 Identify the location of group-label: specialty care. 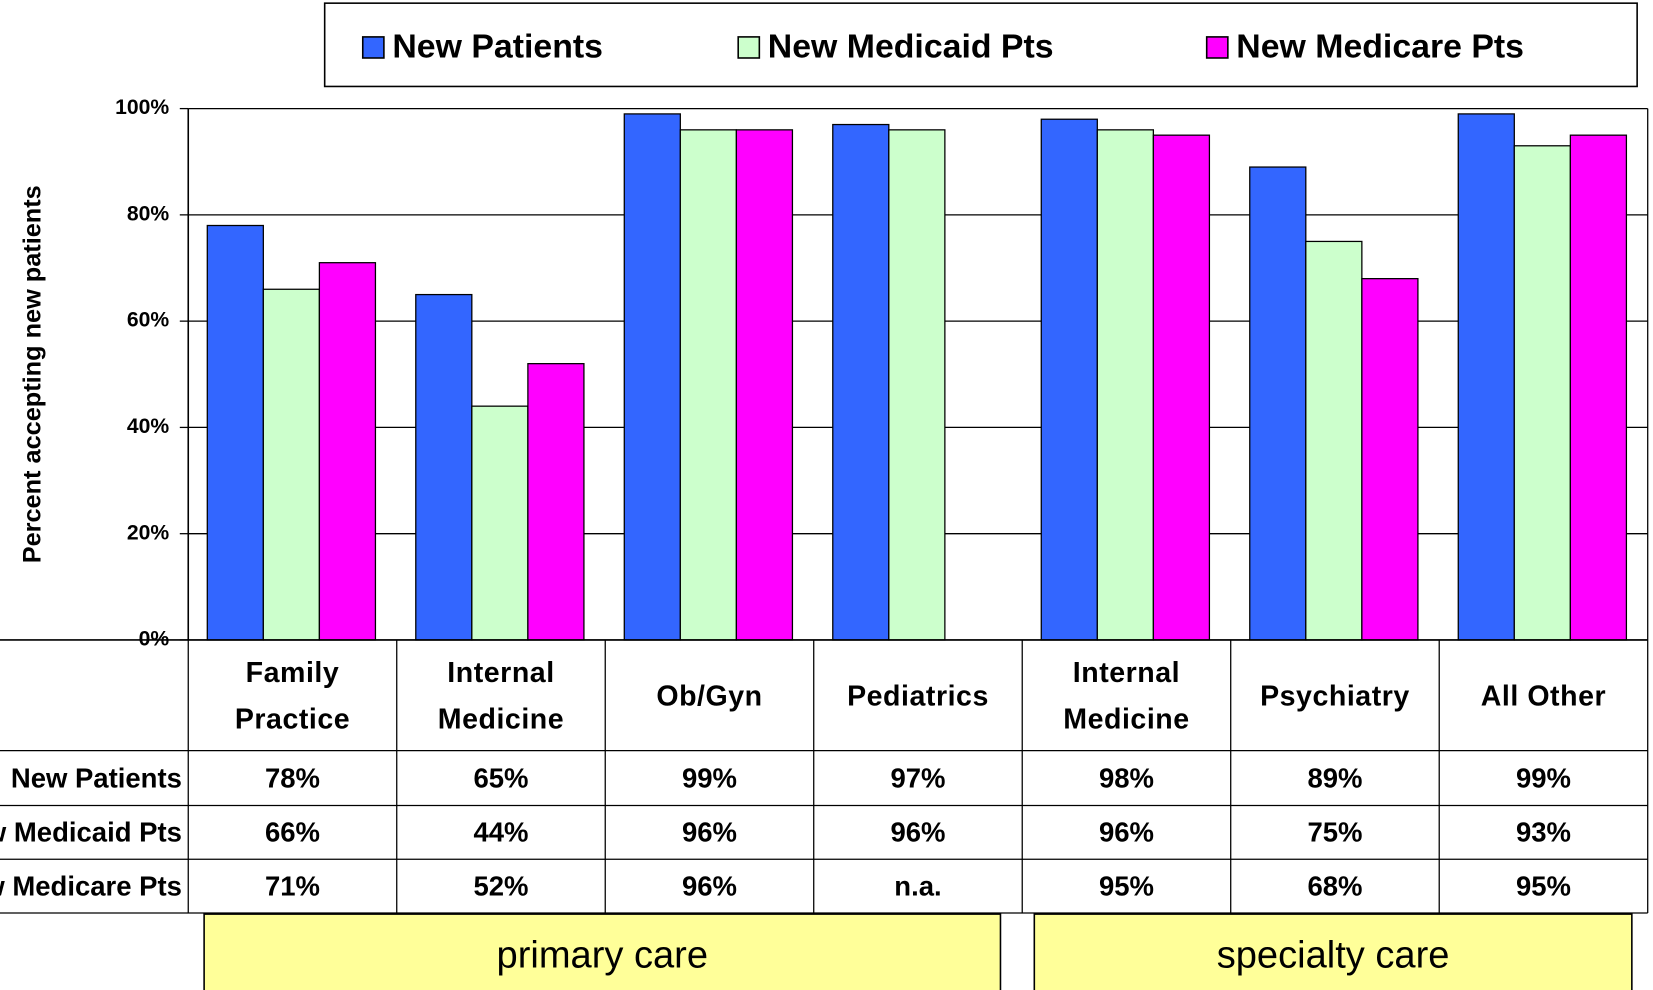
(1333, 955).